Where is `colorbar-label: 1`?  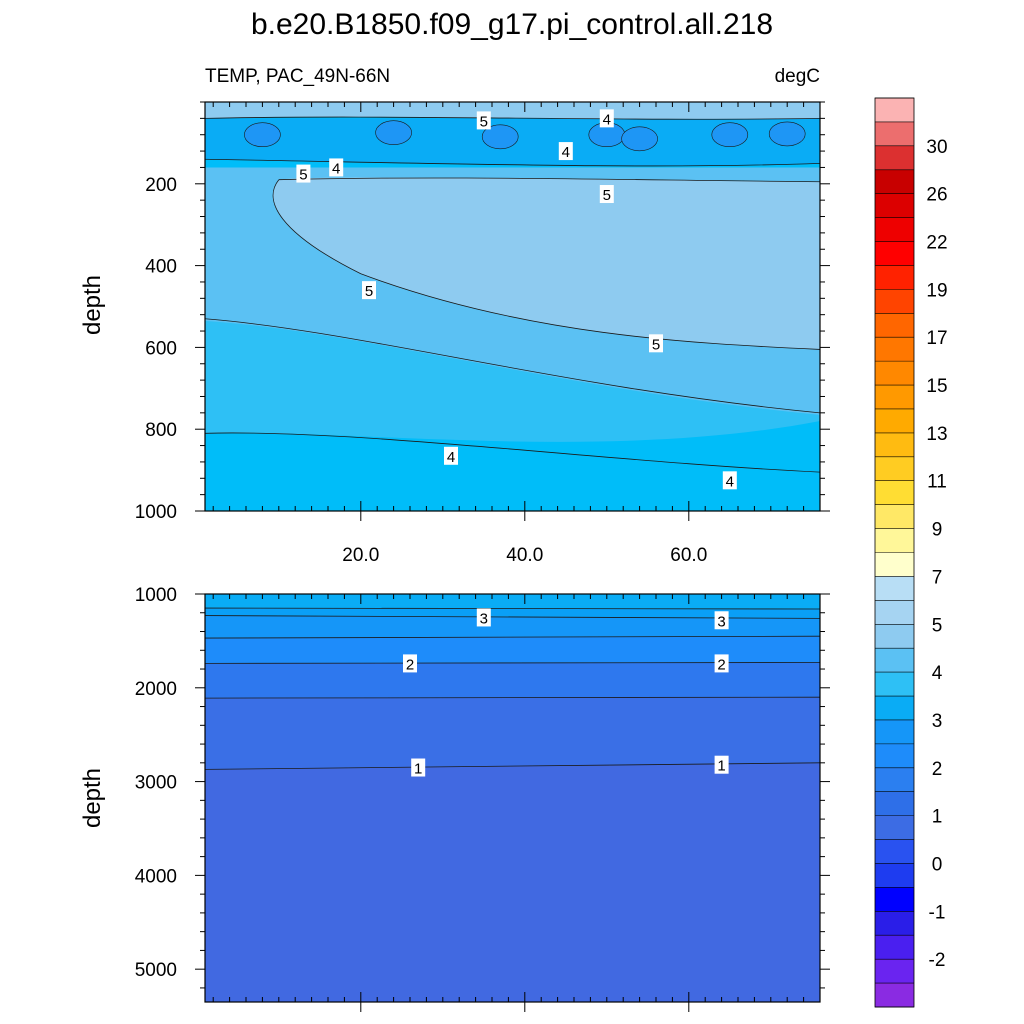 colorbar-label: 1 is located at coordinates (937, 817).